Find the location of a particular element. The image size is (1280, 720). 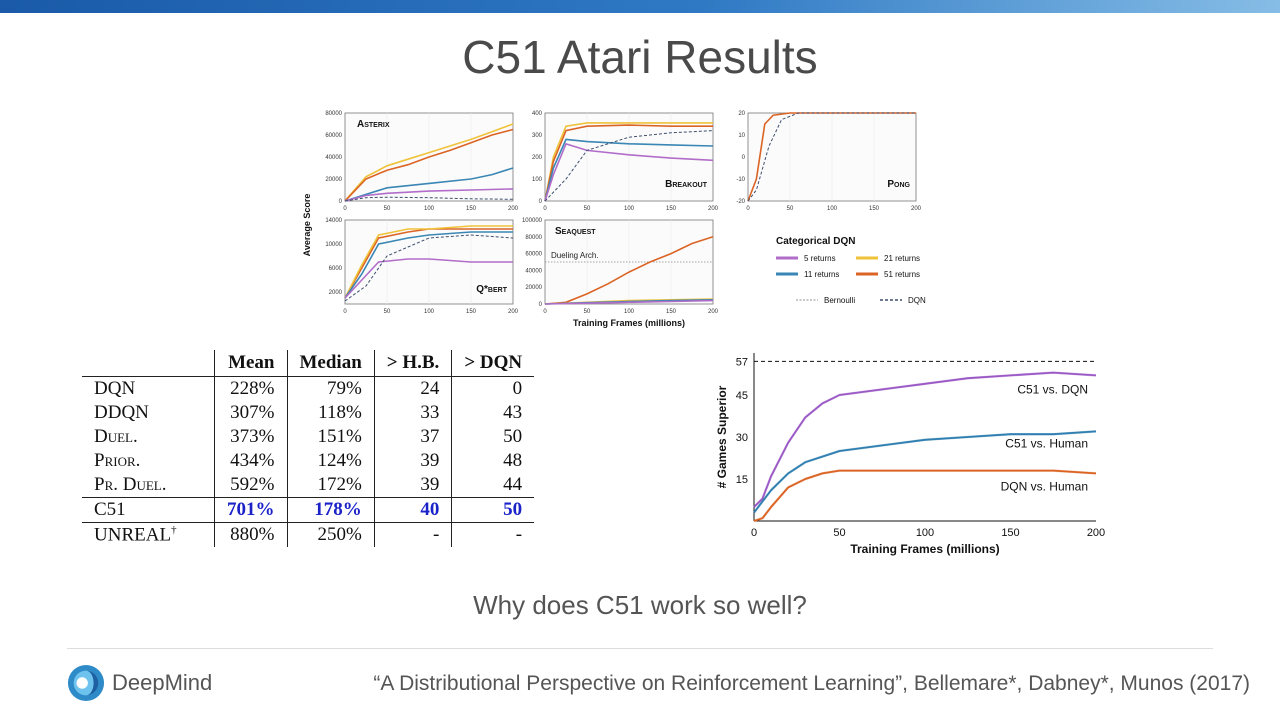

table-row: DQN 228% 79% 24 0 is located at coordinates (308, 388).